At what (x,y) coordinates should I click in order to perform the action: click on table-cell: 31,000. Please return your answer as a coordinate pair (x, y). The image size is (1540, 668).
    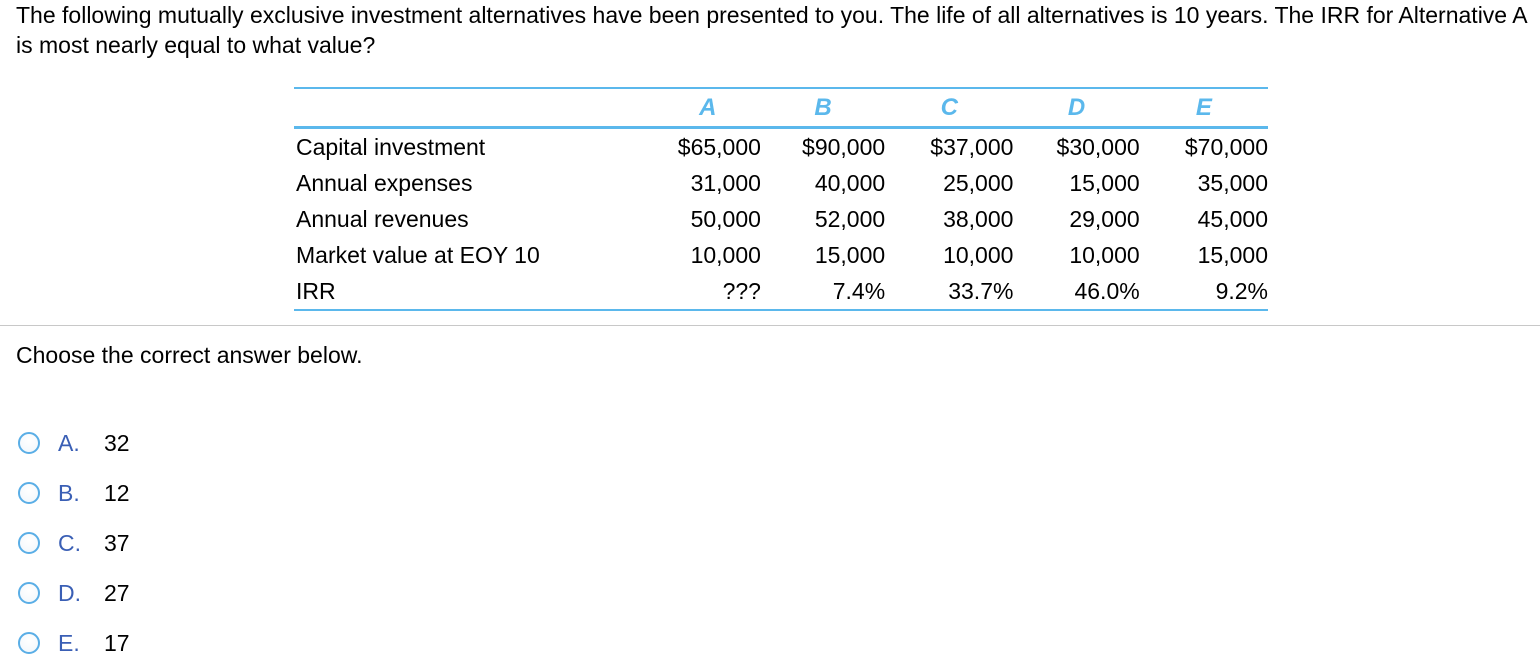
    Looking at the image, I should click on (725, 183).